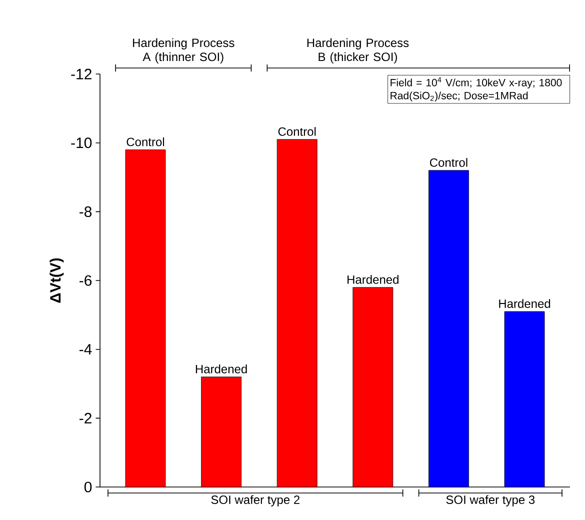 The image size is (585, 520). What do you see at coordinates (86, 280) in the screenshot?
I see `y-tick-label: -6` at bounding box center [86, 280].